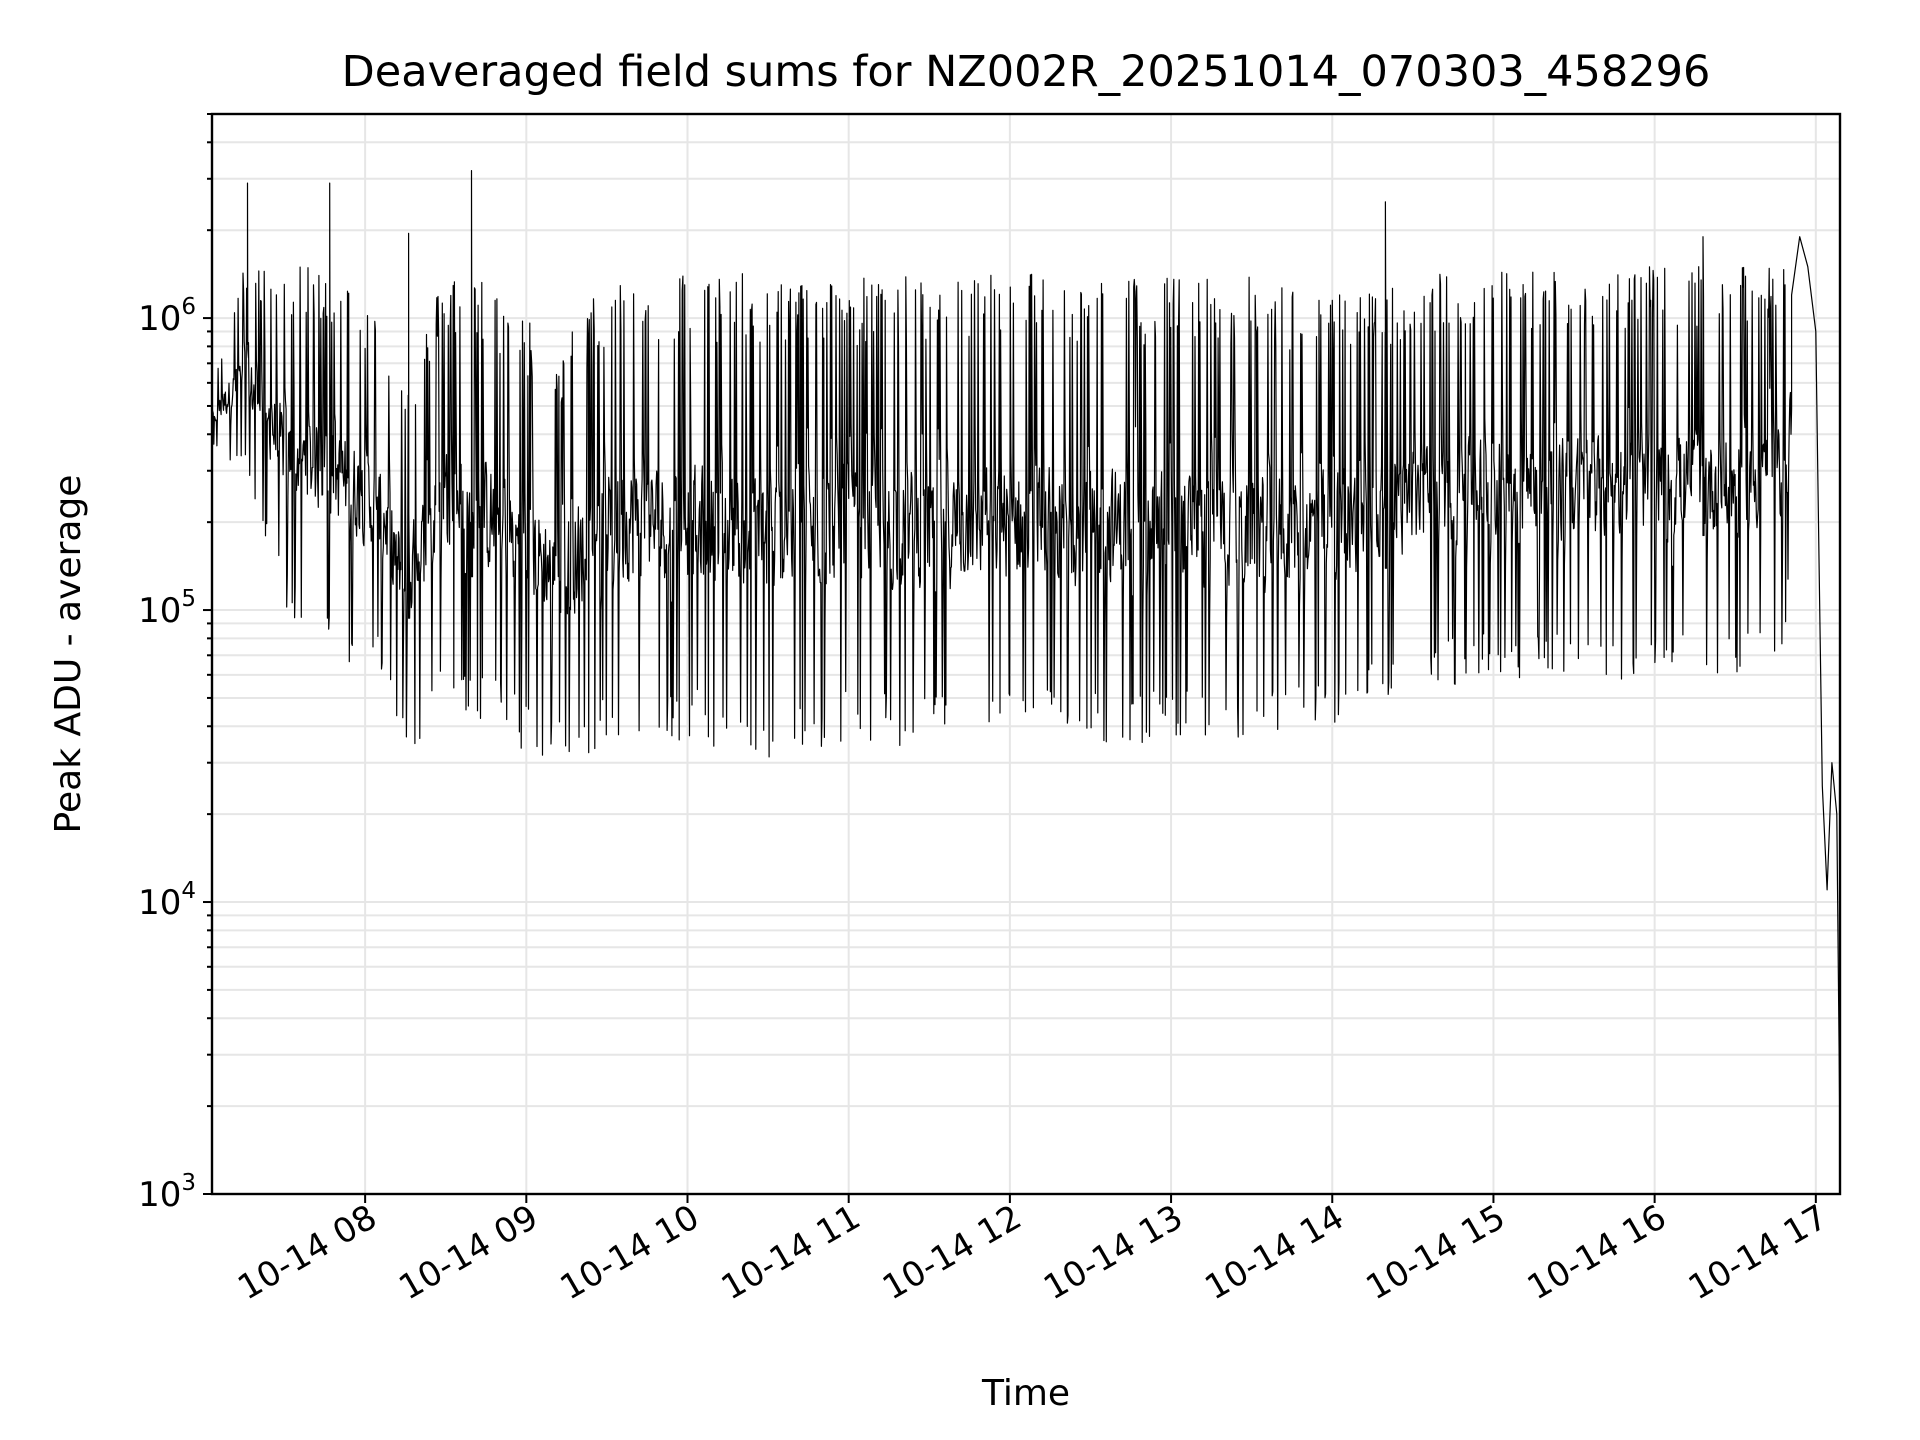 The image size is (1920, 1440). Describe the element at coordinates (1436, 1252) in the screenshot. I see `x-tick-label: 10-14 15` at that location.